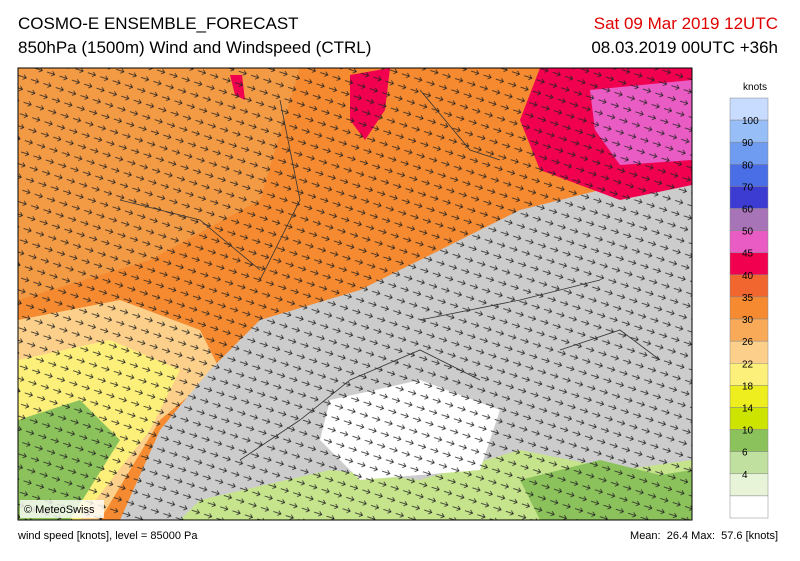 This screenshot has width=800, height=561. Describe the element at coordinates (748, 165) in the screenshot. I see `legend-label: 80` at that location.